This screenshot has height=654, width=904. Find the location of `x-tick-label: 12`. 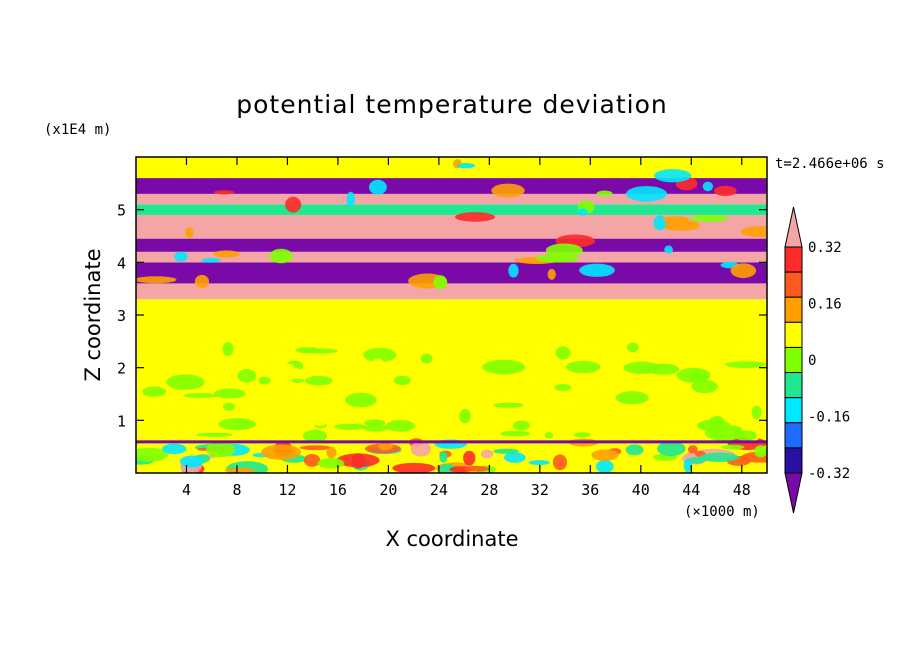

x-tick-label: 12 is located at coordinates (287, 490).